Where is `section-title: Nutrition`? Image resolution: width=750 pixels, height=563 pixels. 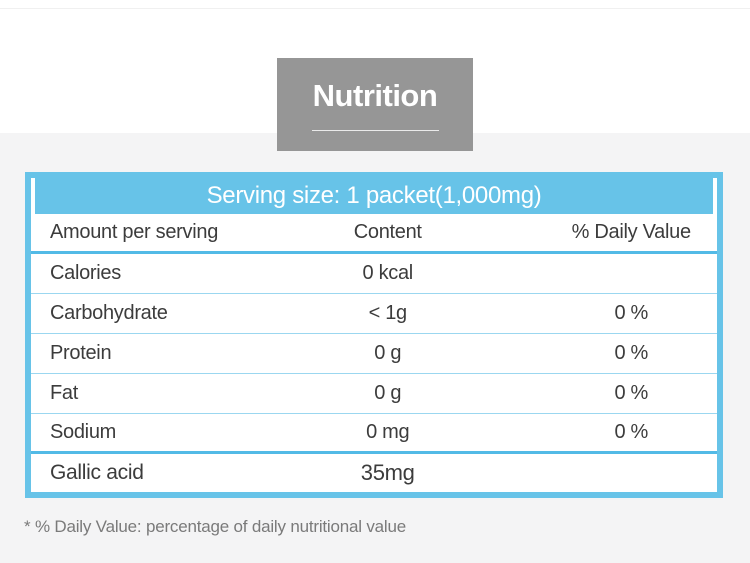 section-title: Nutrition is located at coordinates (375, 95).